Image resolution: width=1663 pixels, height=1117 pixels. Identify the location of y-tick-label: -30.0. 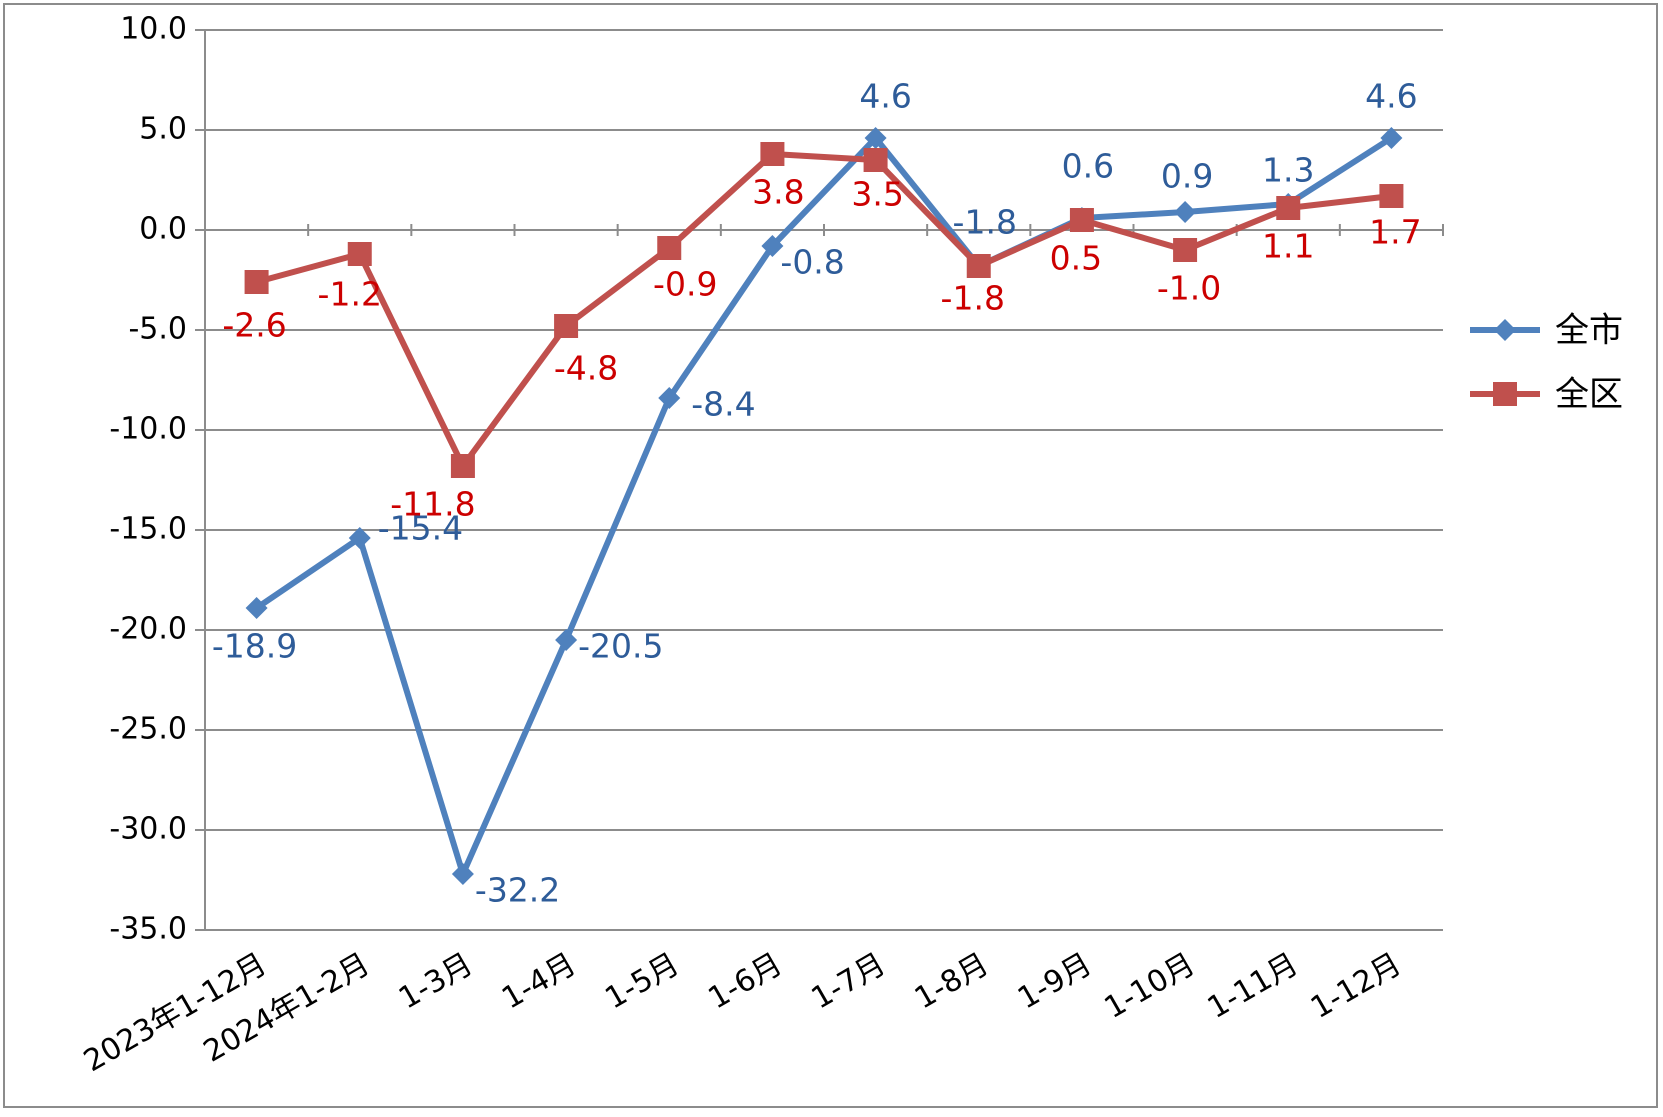
(148, 829).